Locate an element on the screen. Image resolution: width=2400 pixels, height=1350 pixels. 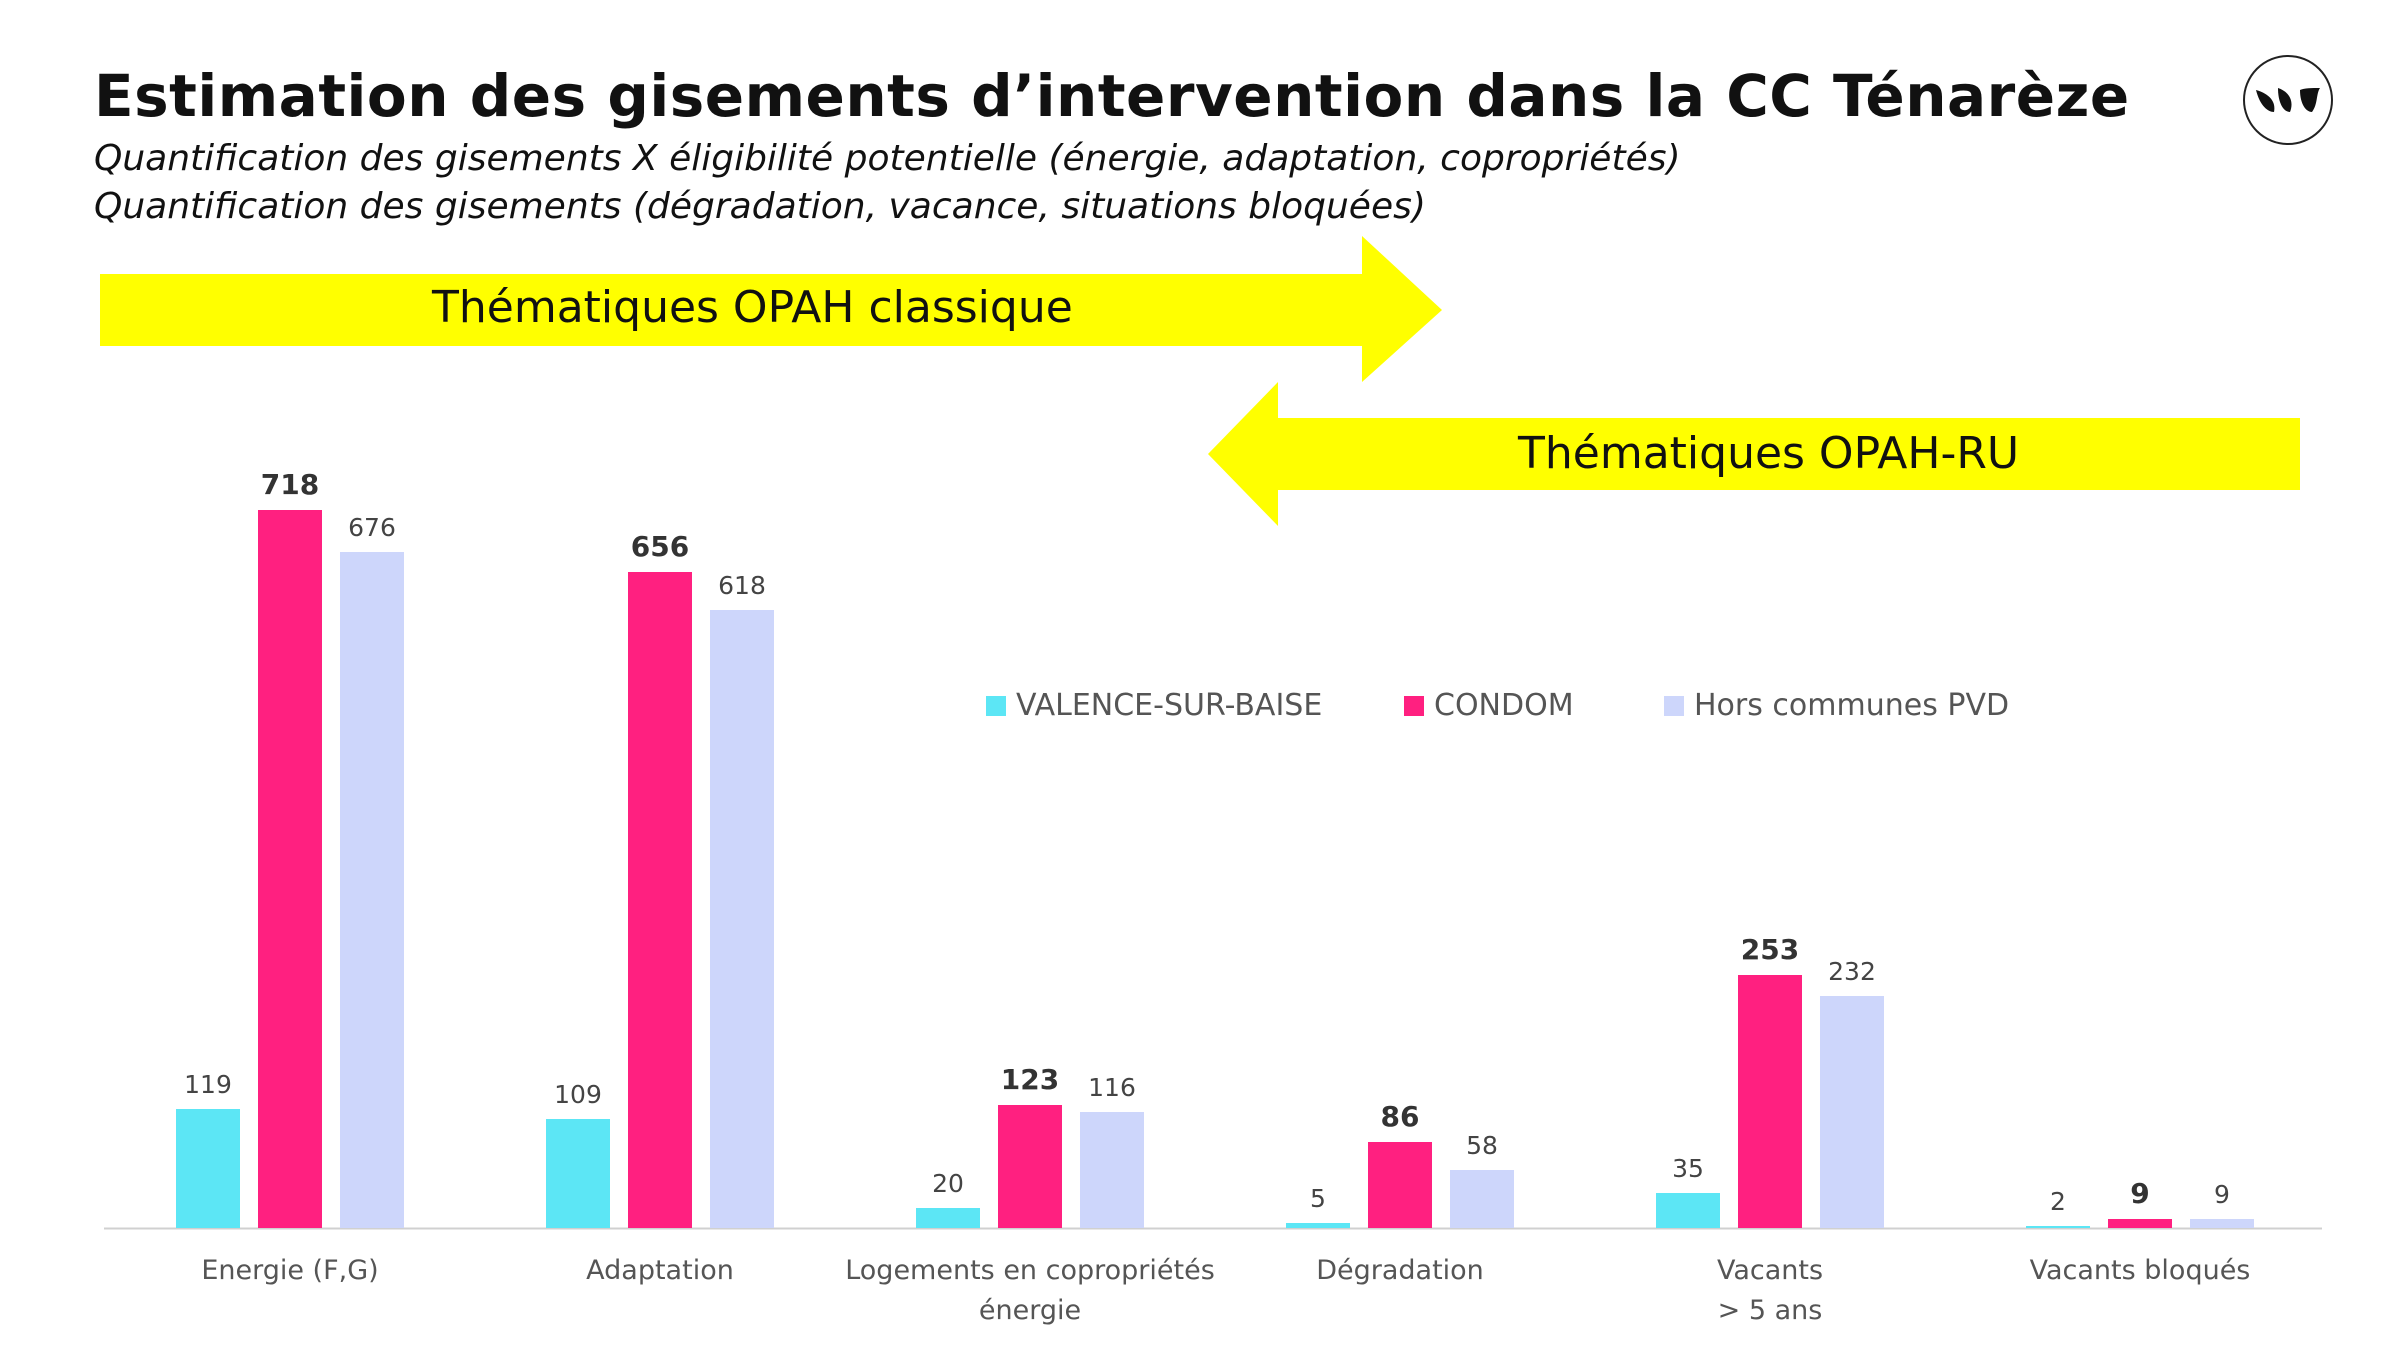
leaves-logo-icon is located at coordinates (2288, 100).